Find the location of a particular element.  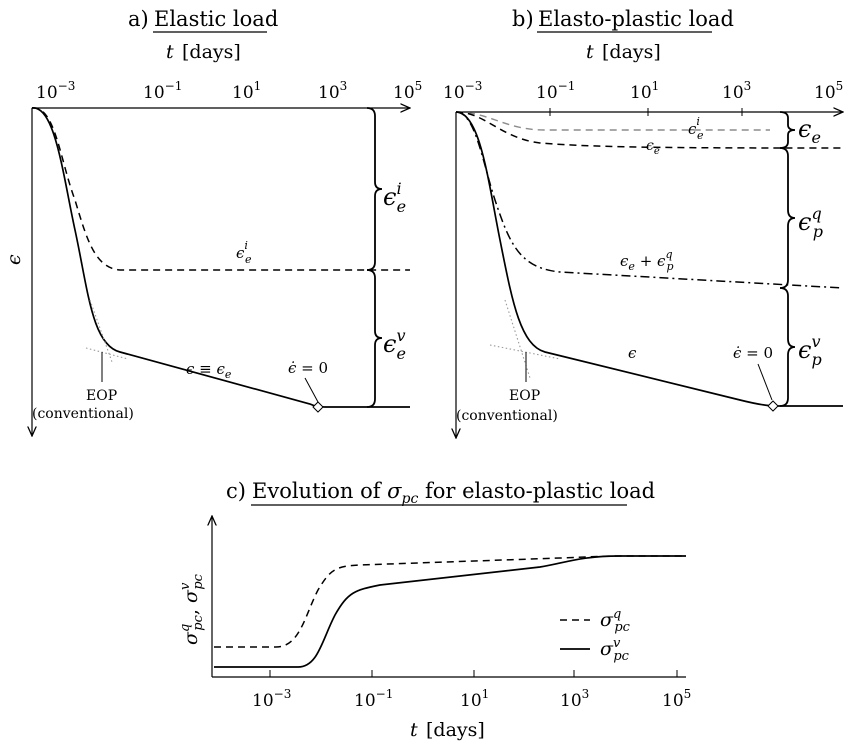

panel-a-label-solid: ϵ ≡ ϵe is located at coordinates (209, 370).